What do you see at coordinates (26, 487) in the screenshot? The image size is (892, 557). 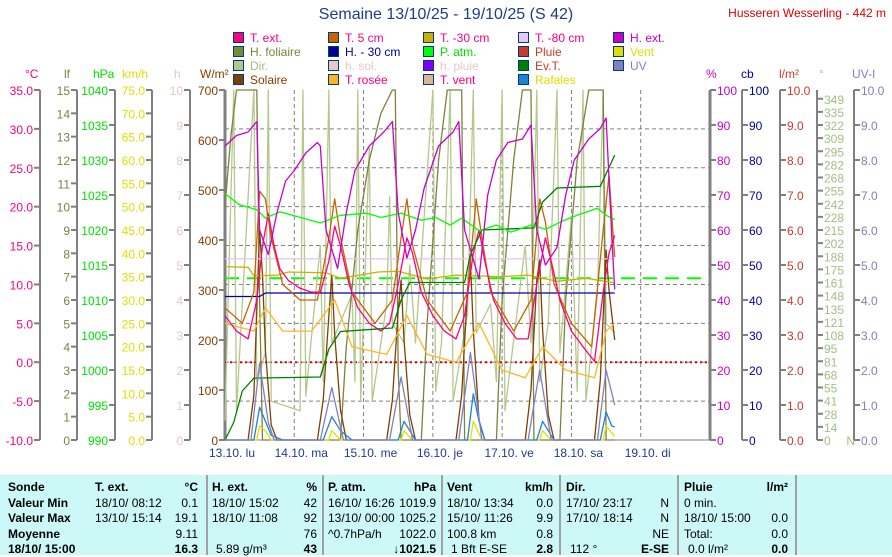 I see `table-header: Sonde` at bounding box center [26, 487].